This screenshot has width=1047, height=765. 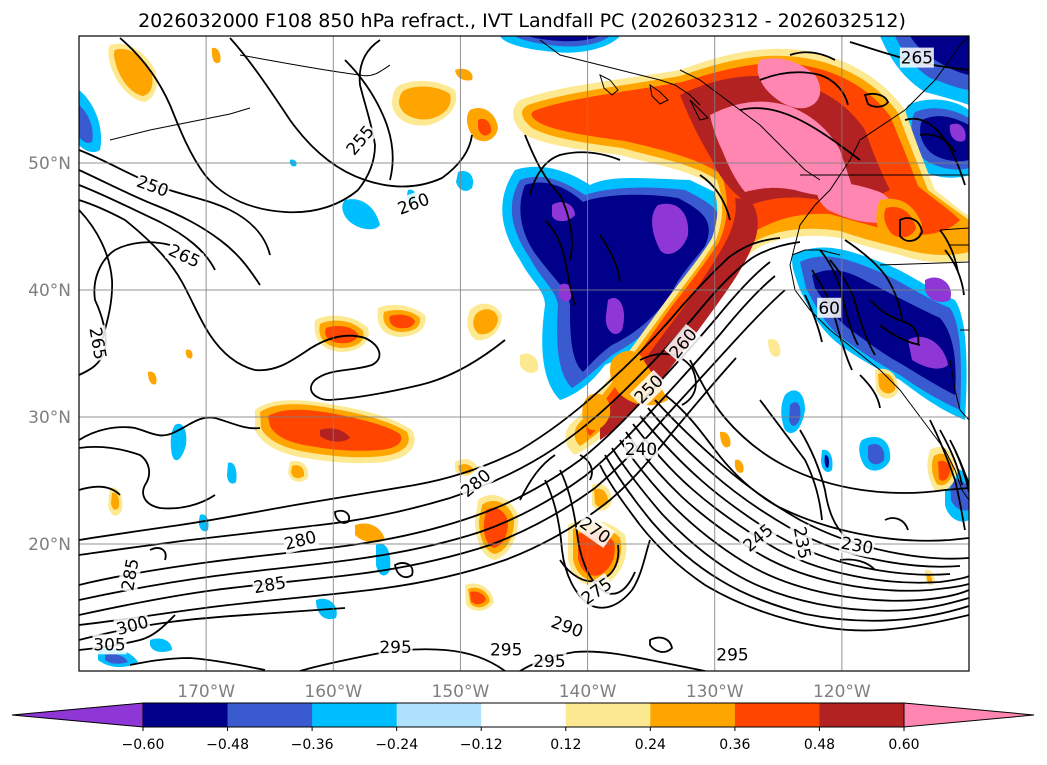 I want to click on lon-tick-label: 140°W, so click(x=588, y=692).